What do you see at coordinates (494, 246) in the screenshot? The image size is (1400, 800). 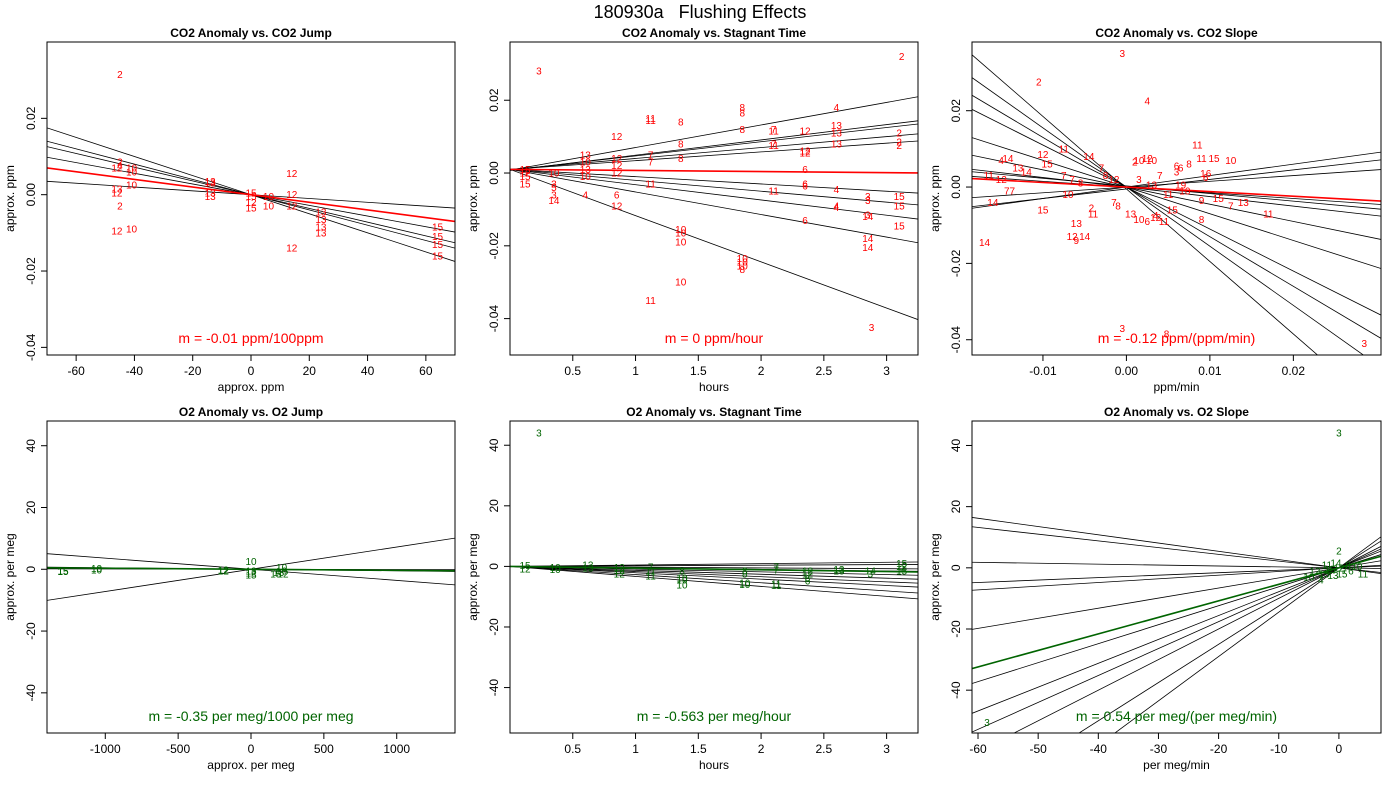 I see `y-tick-label: -0.02` at bounding box center [494, 246].